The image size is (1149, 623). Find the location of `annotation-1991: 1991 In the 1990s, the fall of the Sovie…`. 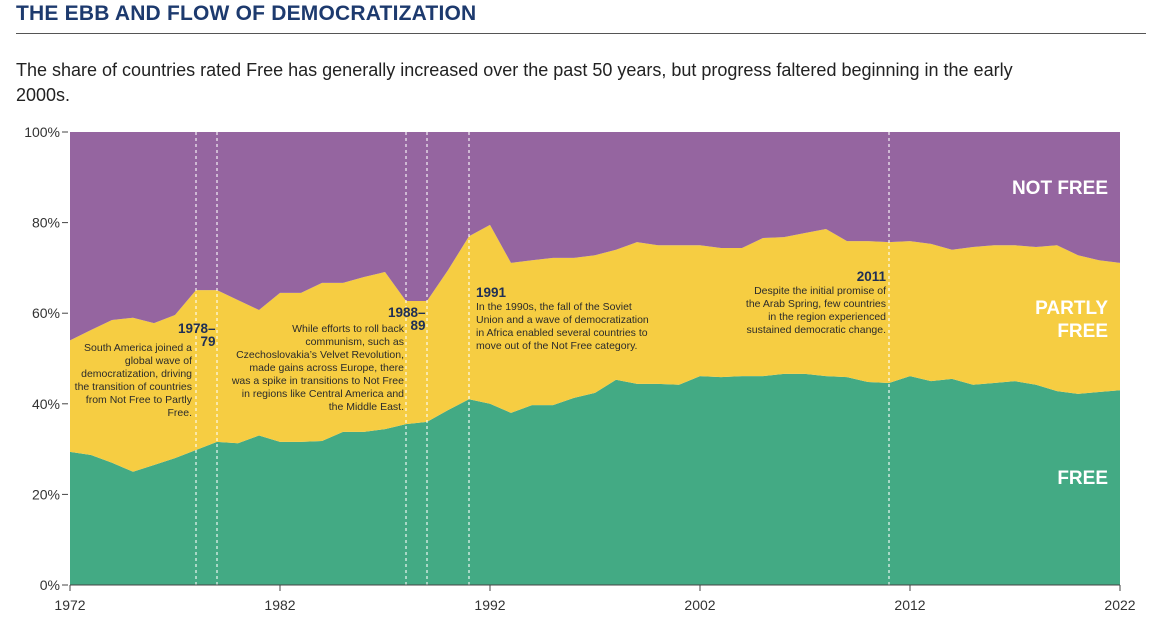

annotation-1991: 1991 In the 1990s, the fall of the Sovie… is located at coordinates (566, 319).